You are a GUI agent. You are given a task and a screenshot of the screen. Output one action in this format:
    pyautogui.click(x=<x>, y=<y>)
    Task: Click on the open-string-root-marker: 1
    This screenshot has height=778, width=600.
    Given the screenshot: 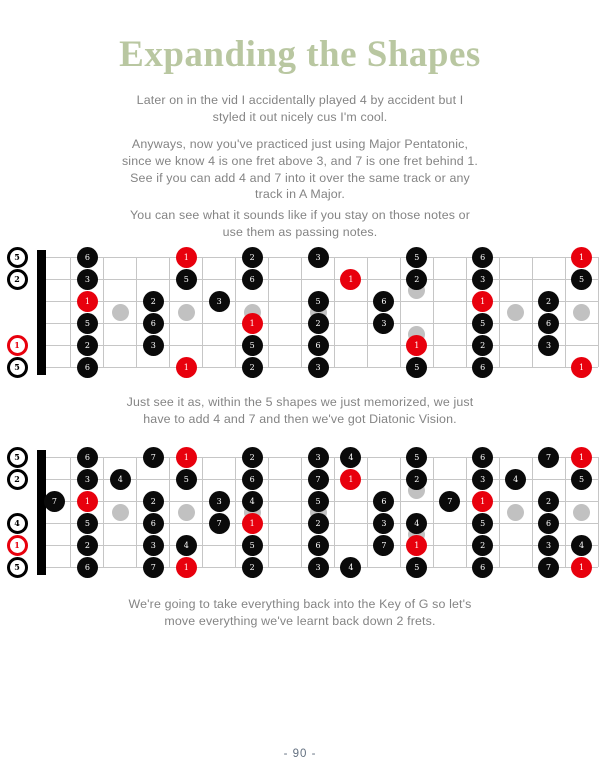 What is the action you would take?
    pyautogui.click(x=17, y=545)
    